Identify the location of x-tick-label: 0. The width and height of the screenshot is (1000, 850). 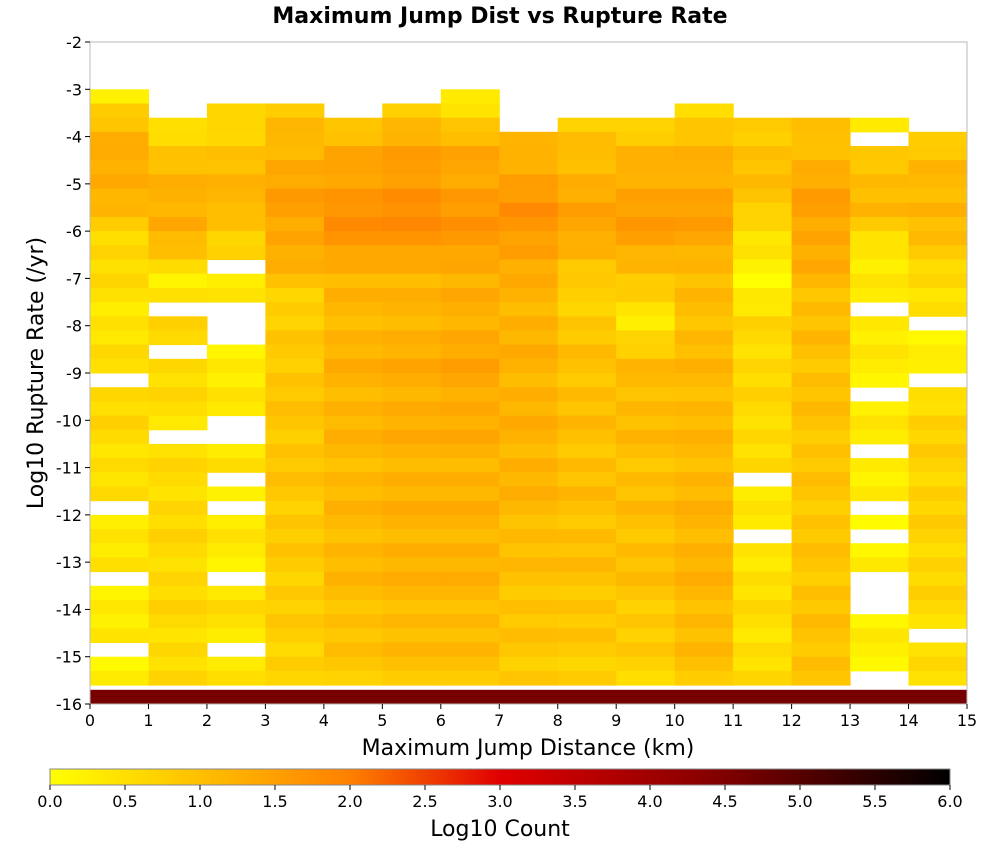
(90, 720).